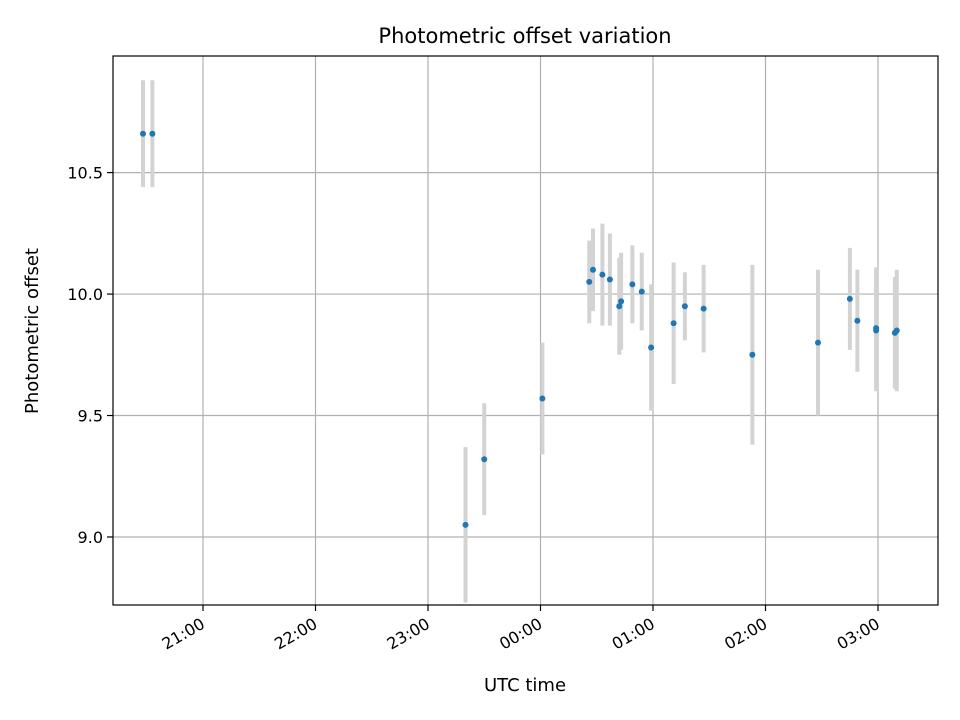 The width and height of the screenshot is (960, 720). What do you see at coordinates (32, 331) in the screenshot?
I see `y-axis-title: Photometric offset` at bounding box center [32, 331].